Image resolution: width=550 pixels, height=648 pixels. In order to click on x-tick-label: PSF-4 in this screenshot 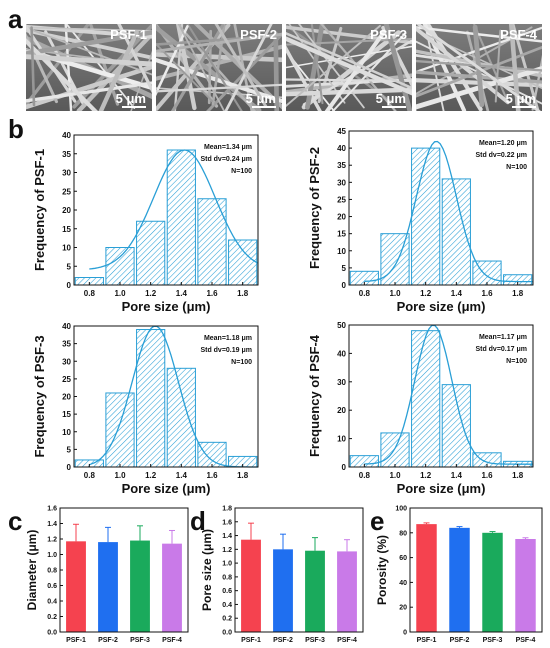, I will do `click(172, 640)`.